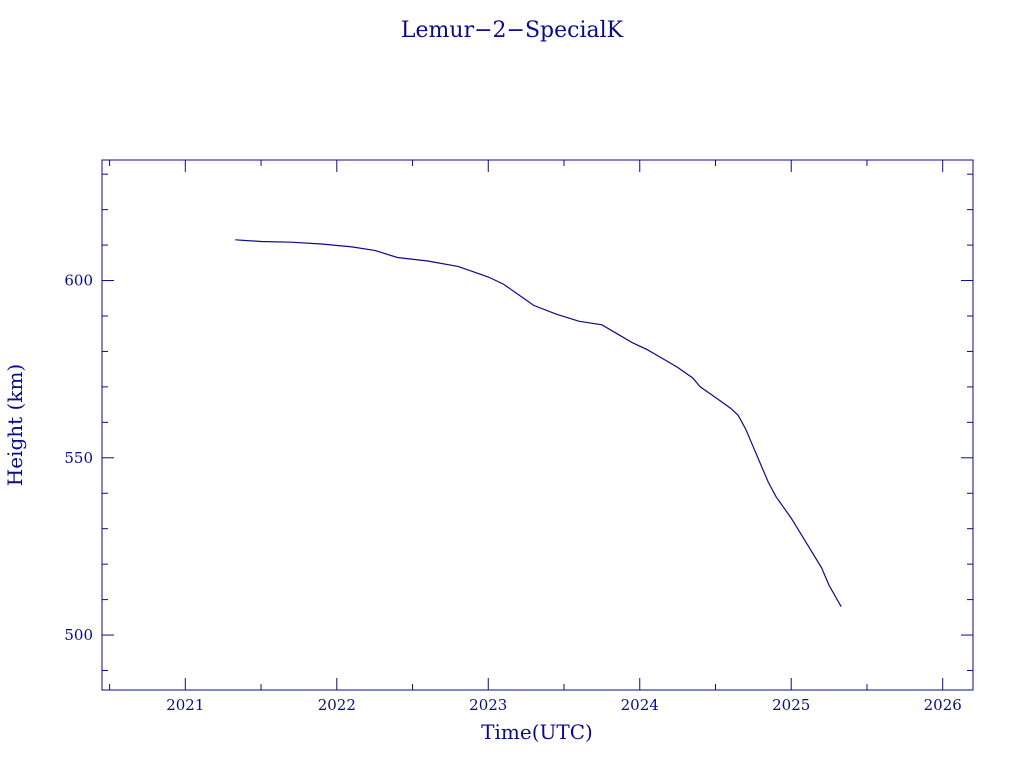 This screenshot has height=768, width=1024. What do you see at coordinates (78, 281) in the screenshot?
I see `y-tick-label: 600` at bounding box center [78, 281].